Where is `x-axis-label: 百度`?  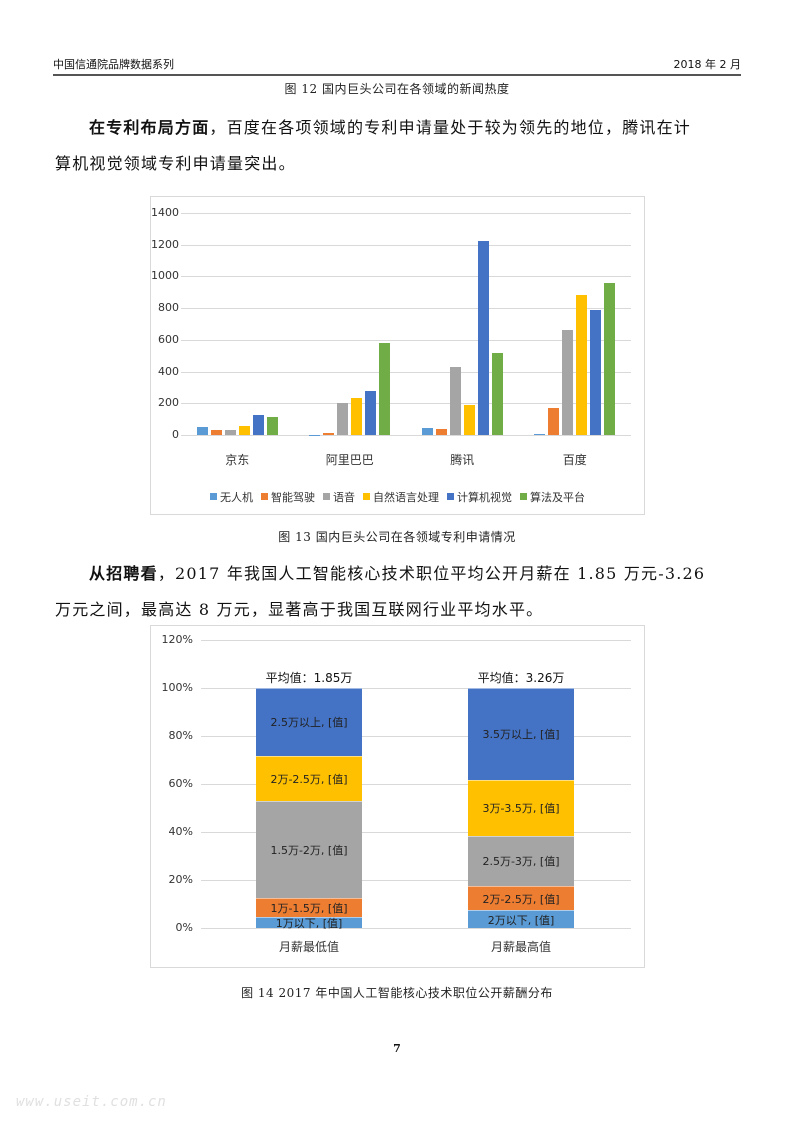 x-axis-label: 百度 is located at coordinates (574, 460).